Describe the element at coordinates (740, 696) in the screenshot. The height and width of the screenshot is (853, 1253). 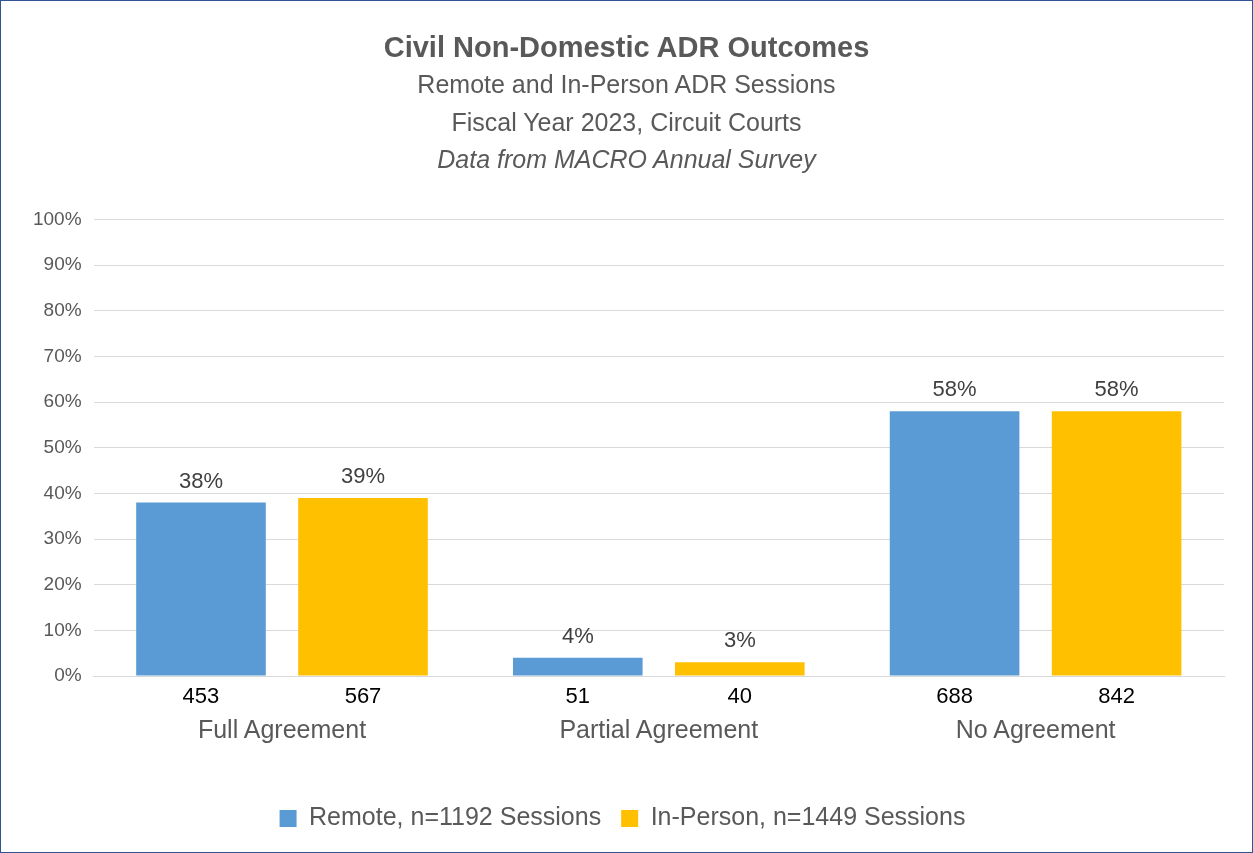
I see `text: 40` at that location.